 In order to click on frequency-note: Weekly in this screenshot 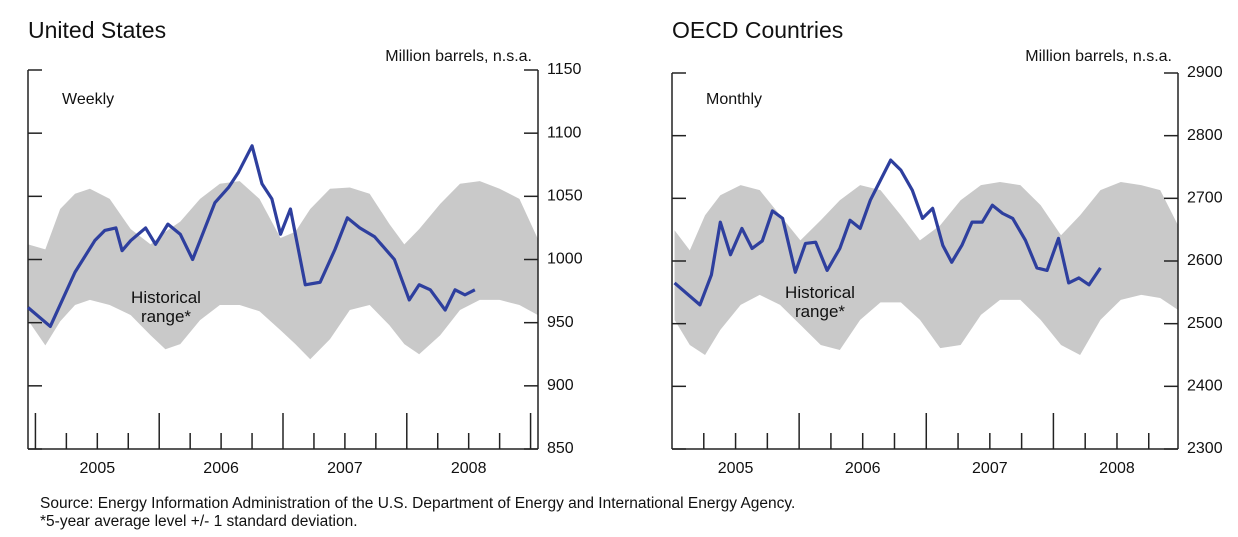, I will do `click(88, 99)`.